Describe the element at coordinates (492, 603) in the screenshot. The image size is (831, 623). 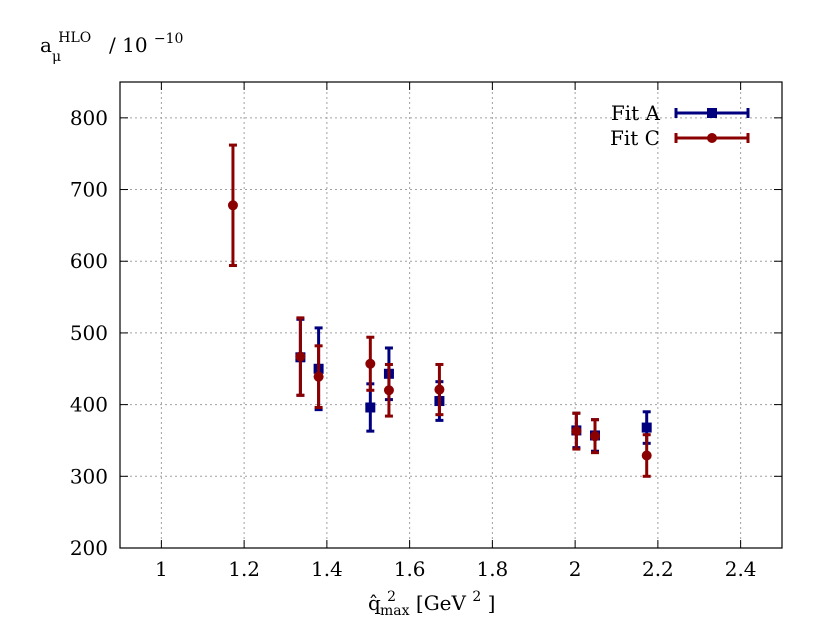
I see `x-axis-title-unit-close: ]` at that location.